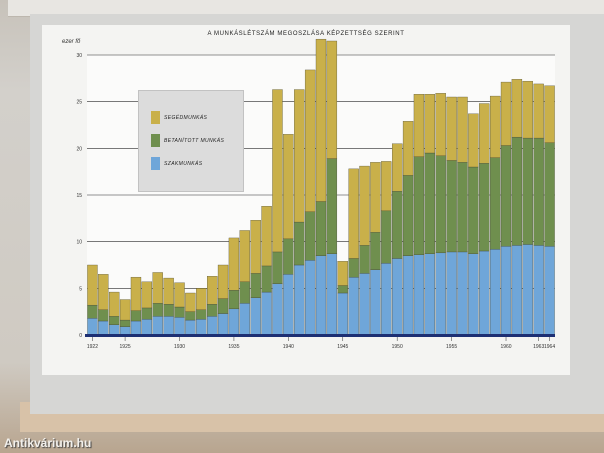 This screenshot has width=604, height=453. Describe the element at coordinates (183, 164) in the screenshot. I see `legend-label-szakmunkas: SZAKMUNKÁS` at that location.